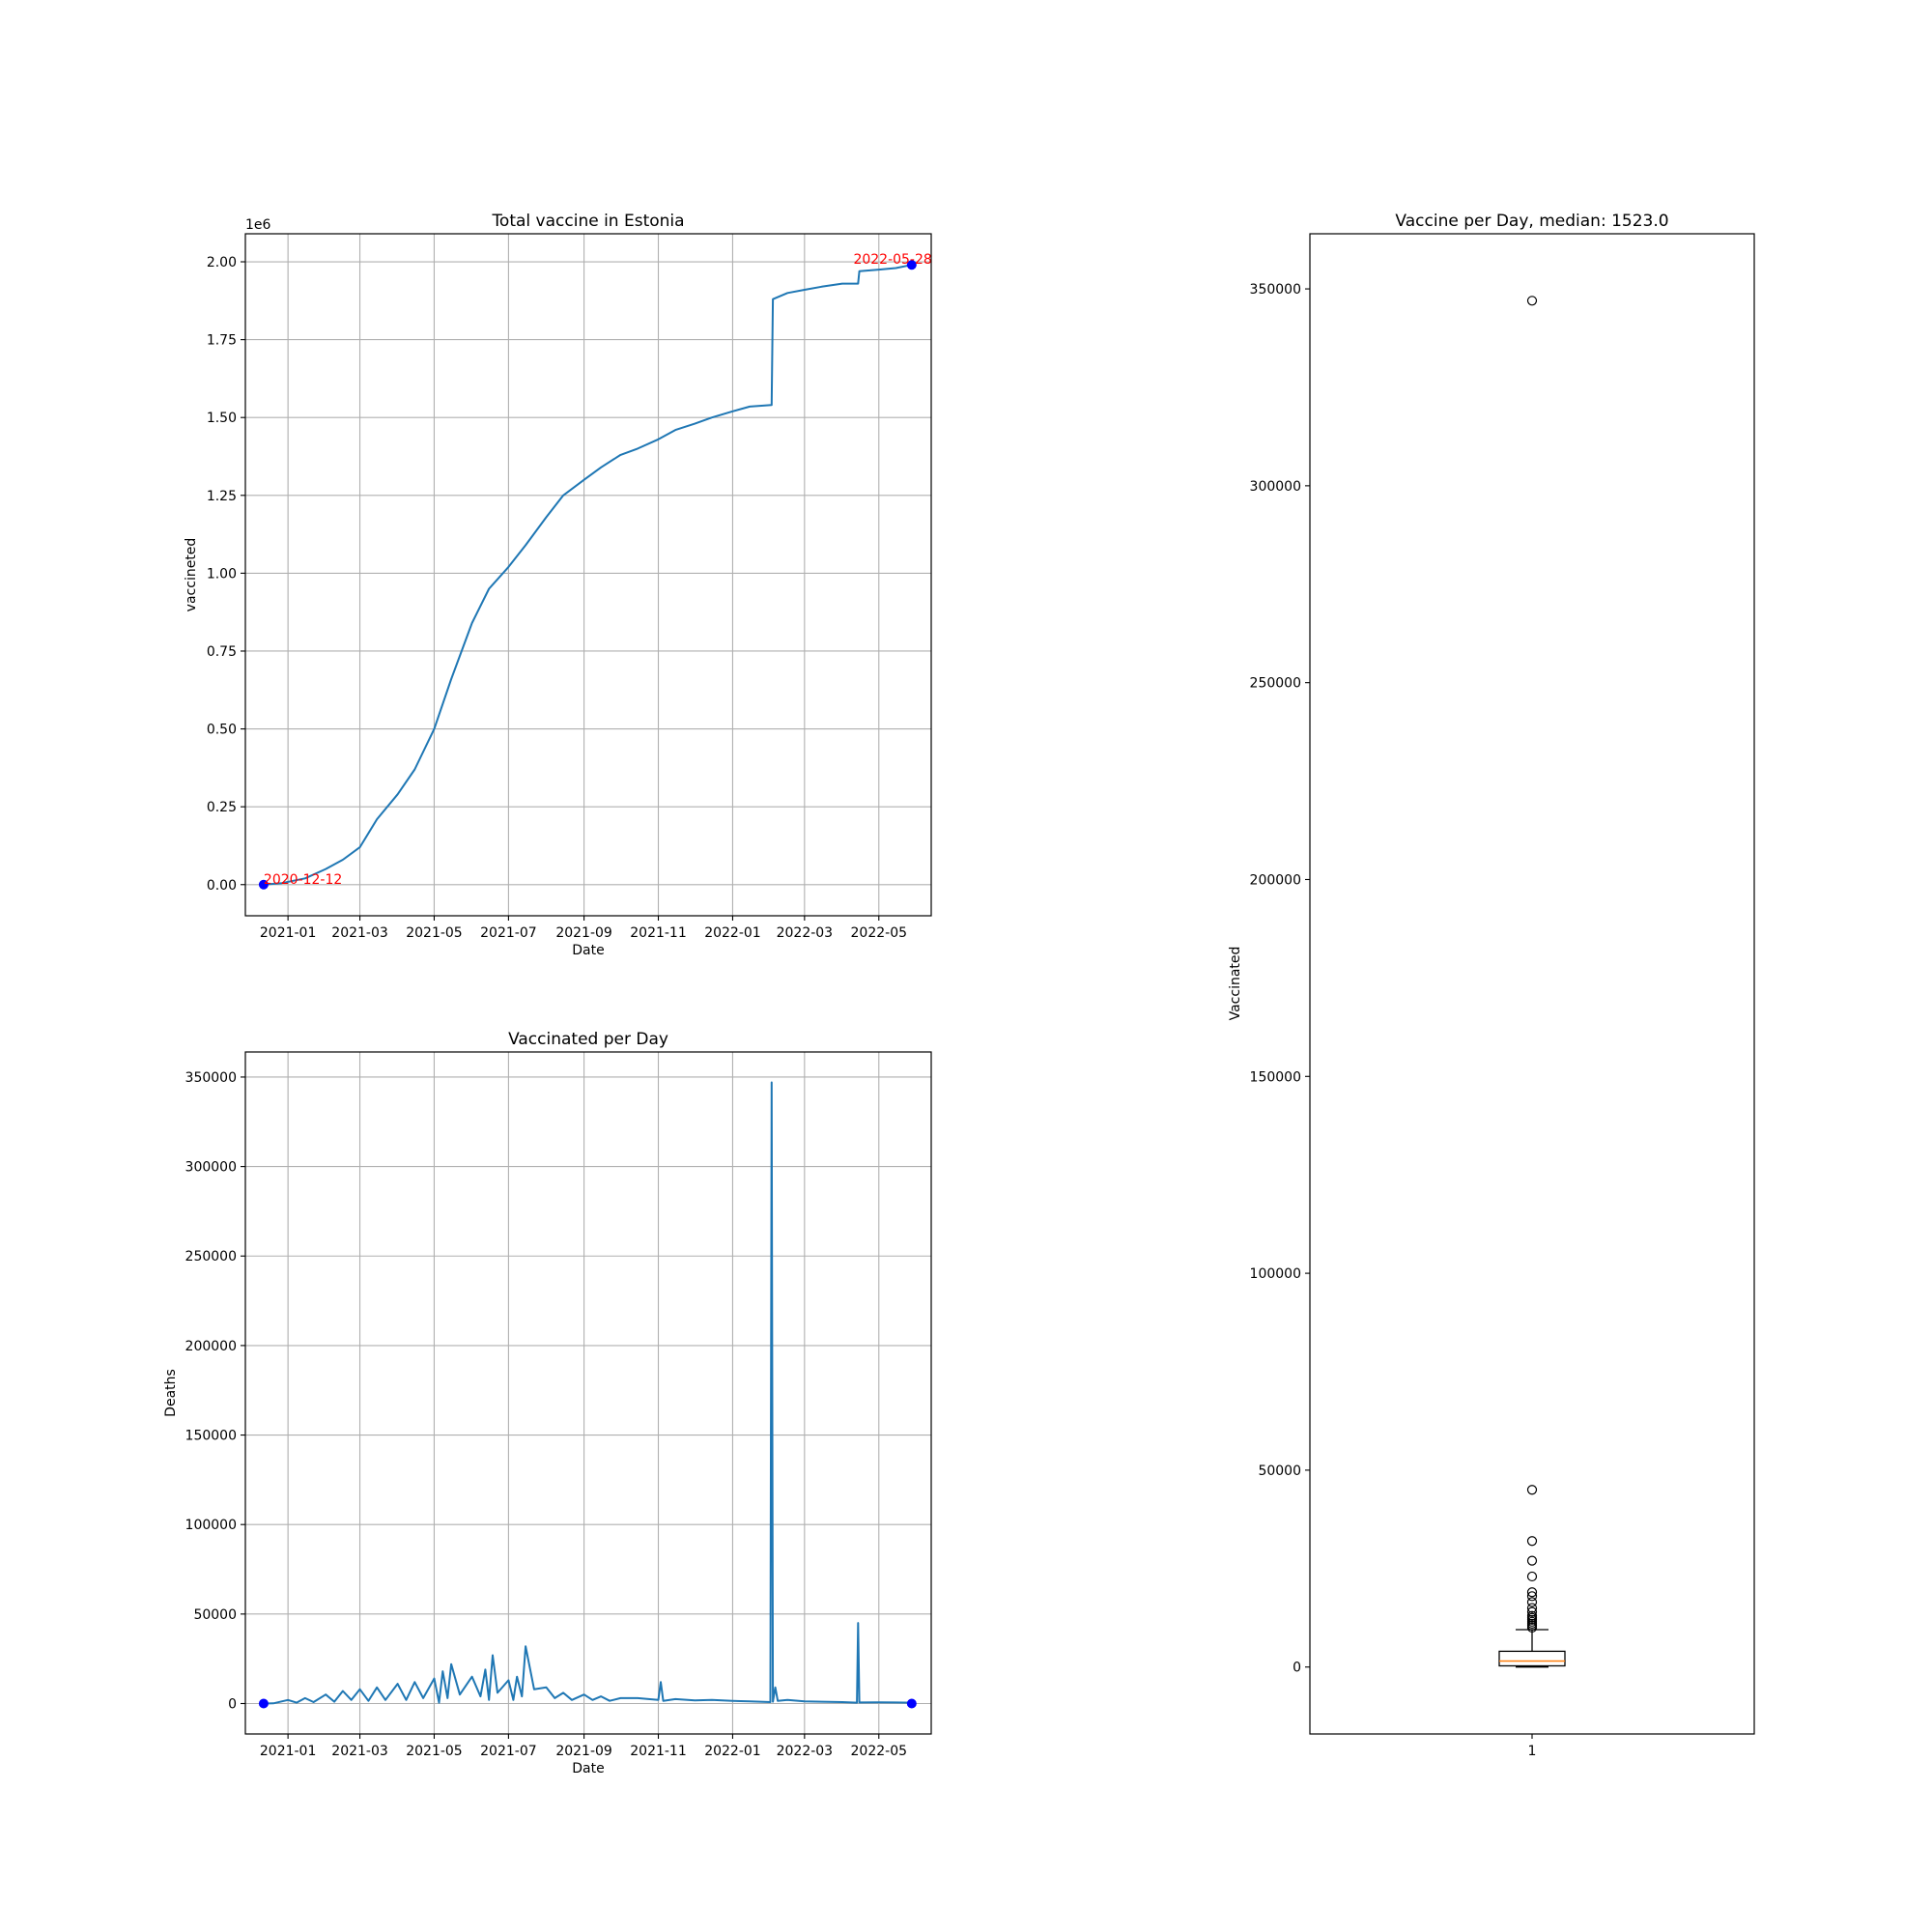 The width and height of the screenshot is (1932, 1932). I want to click on per-day-y-tick-label: 350000, so click(211, 1078).